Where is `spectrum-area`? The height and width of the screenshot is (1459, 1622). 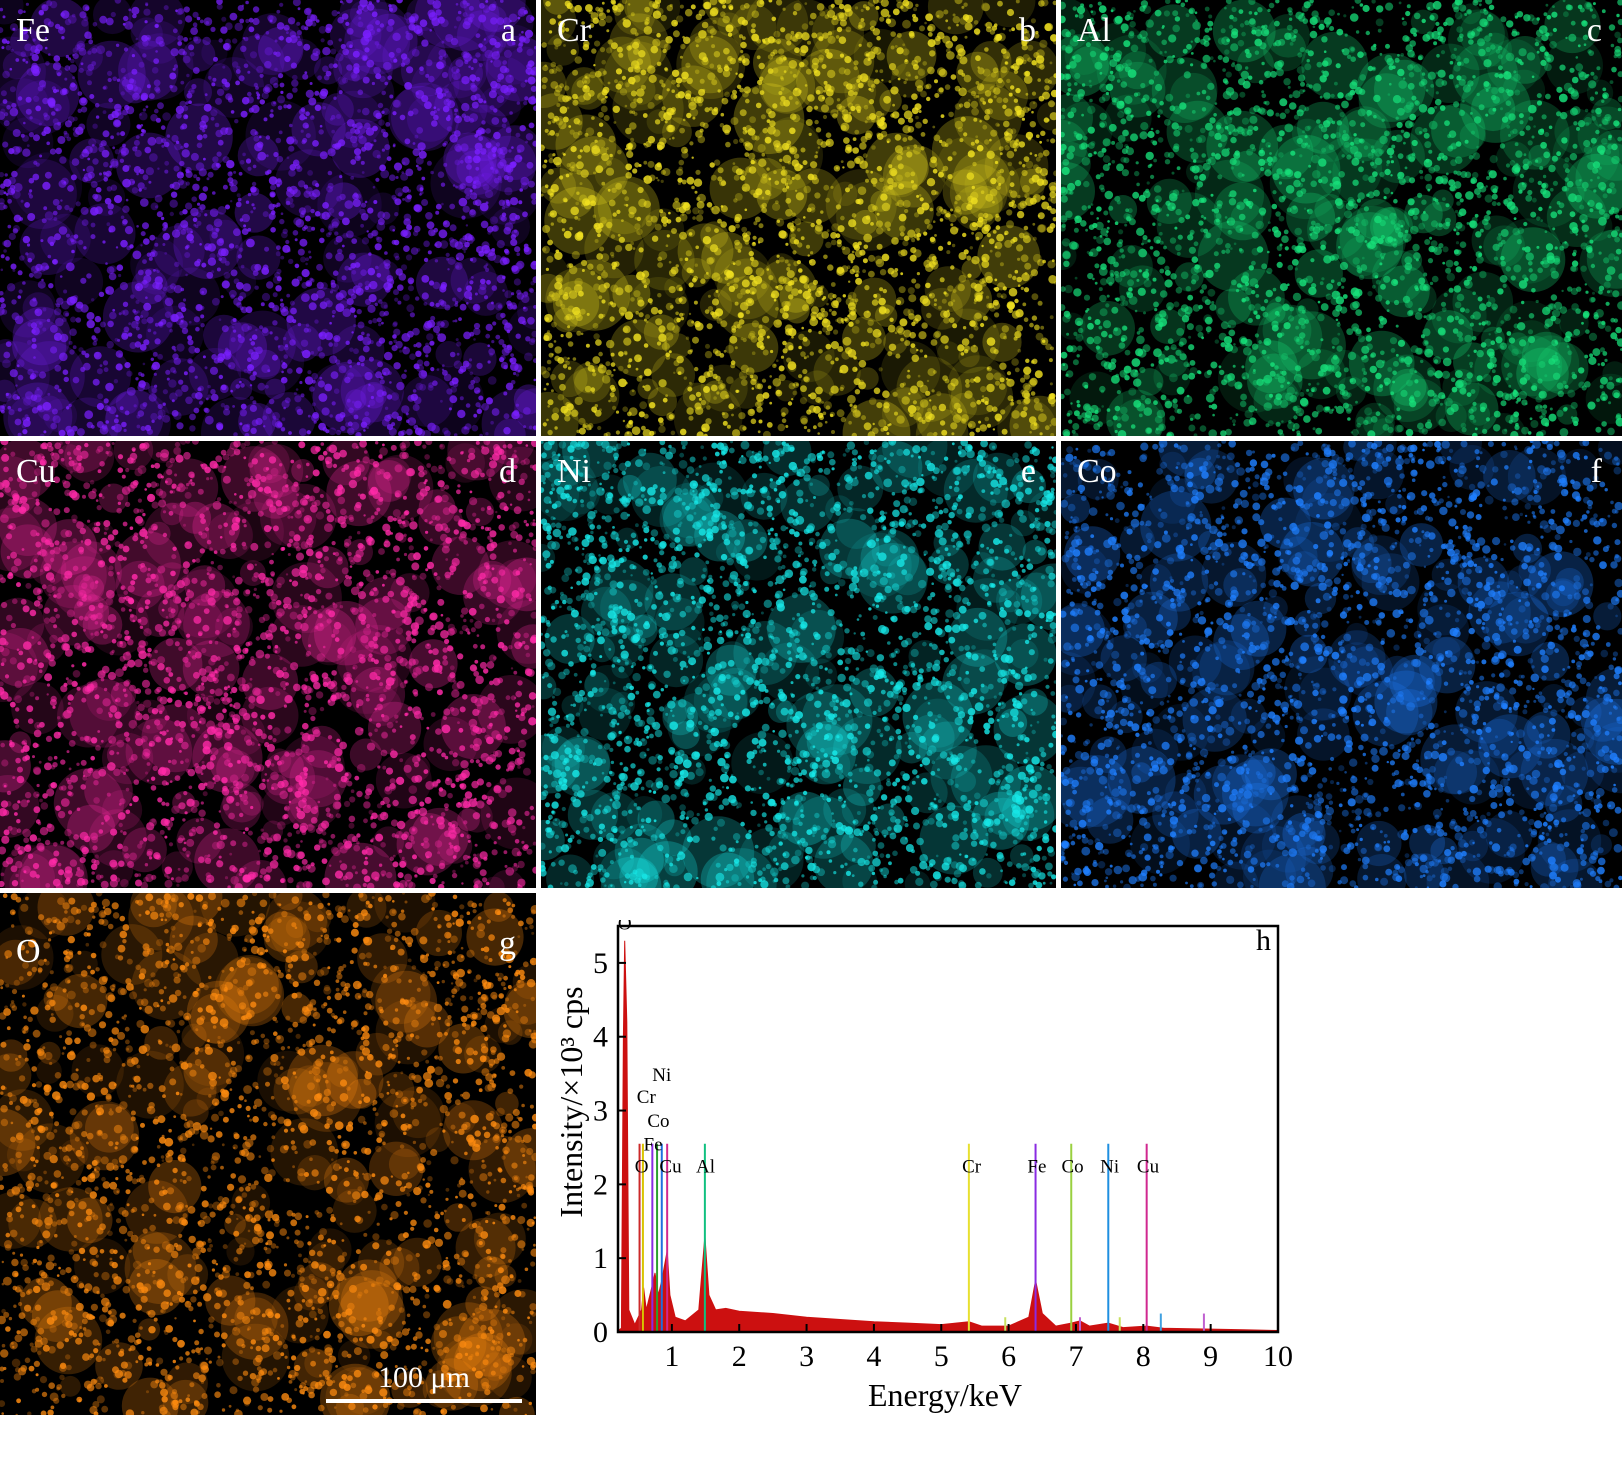 spectrum-area is located at coordinates (948, 1136).